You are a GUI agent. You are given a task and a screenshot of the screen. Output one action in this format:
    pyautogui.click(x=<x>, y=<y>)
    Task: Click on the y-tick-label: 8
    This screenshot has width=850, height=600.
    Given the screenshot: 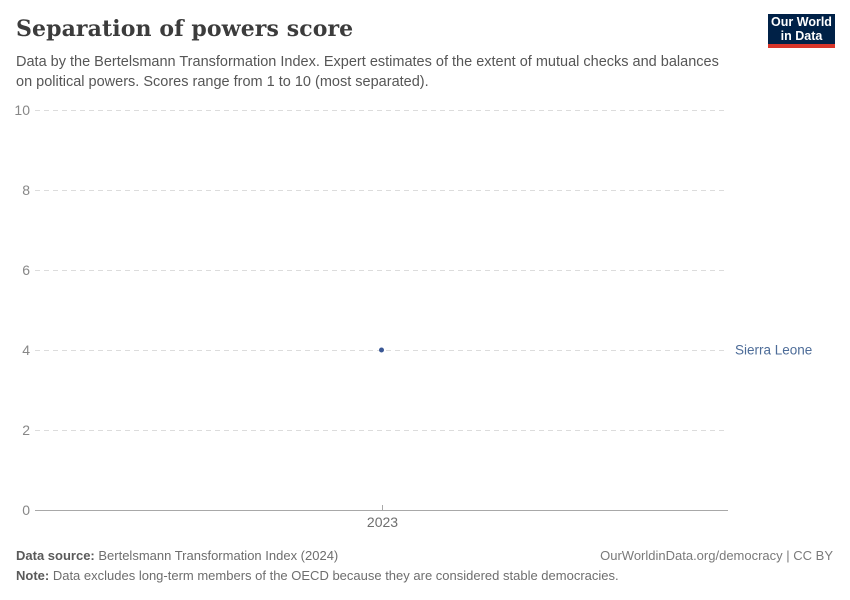 What is the action you would take?
    pyautogui.click(x=26, y=190)
    